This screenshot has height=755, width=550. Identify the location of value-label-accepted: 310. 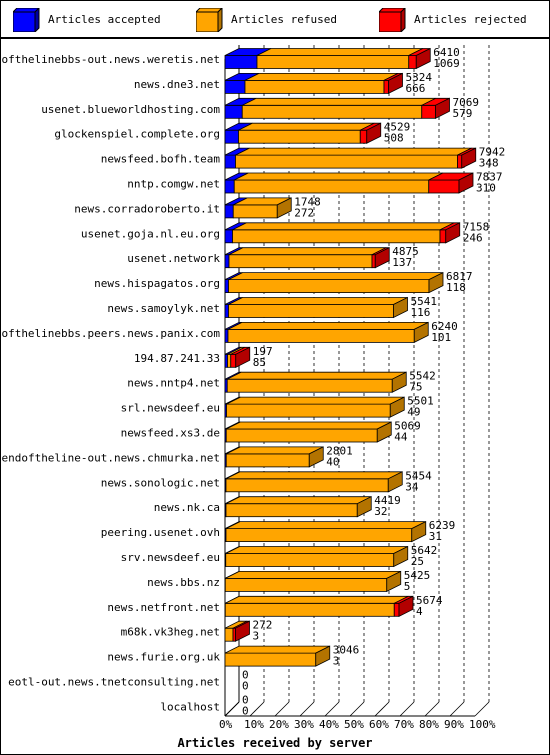
(486, 188).